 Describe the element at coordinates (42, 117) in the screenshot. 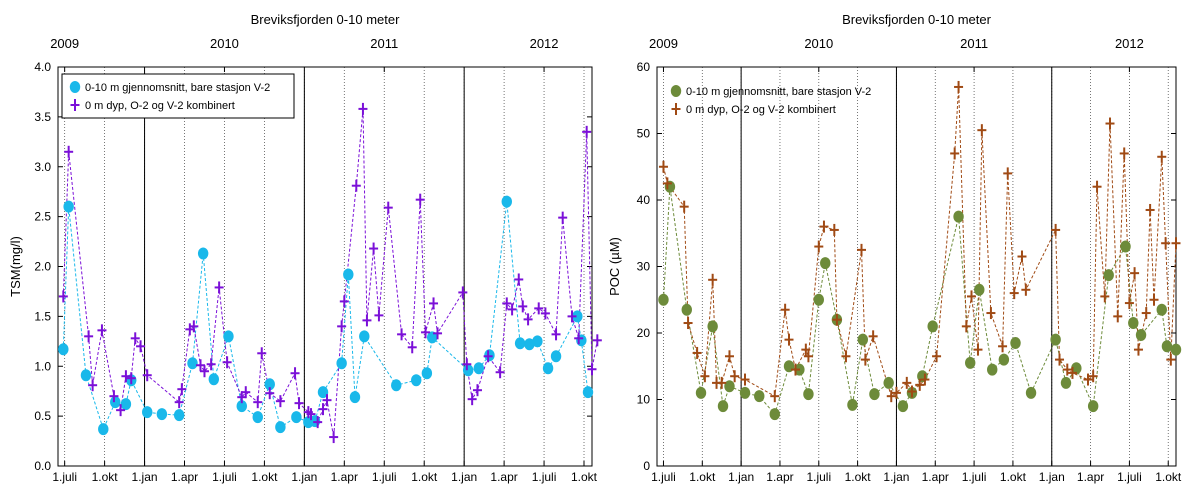

I see `y-tick-label: 3.5` at that location.